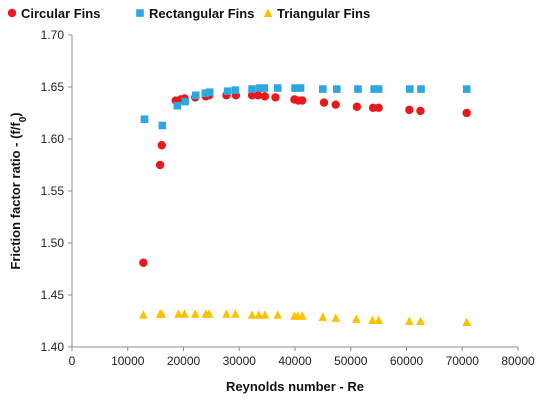 The image size is (550, 403). Describe the element at coordinates (201, 13) in the screenshot. I see `legend-label: Rectangular Fins` at that location.